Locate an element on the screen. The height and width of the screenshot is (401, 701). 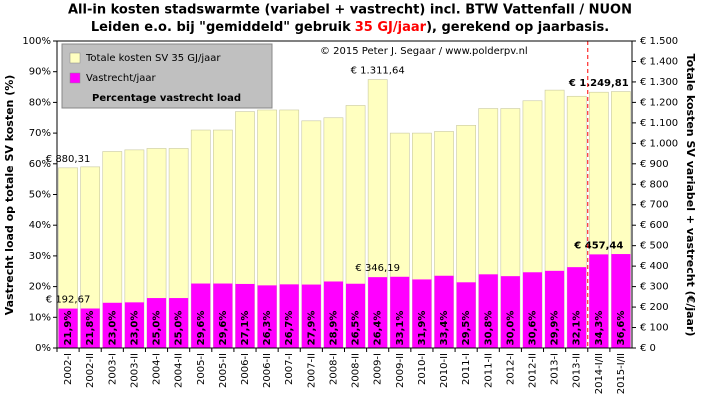
percentage-label: 27,9% is located at coordinates (311, 328).